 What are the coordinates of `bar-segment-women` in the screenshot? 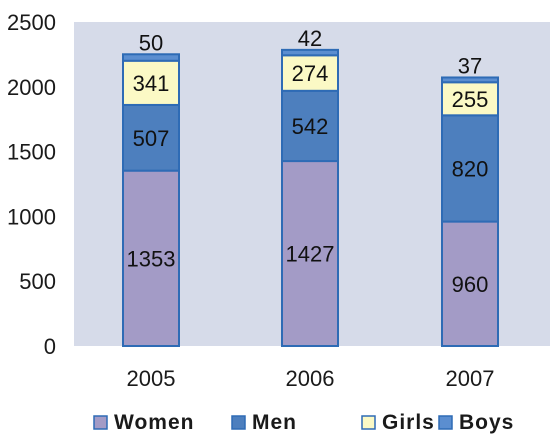 It's located at (151, 258).